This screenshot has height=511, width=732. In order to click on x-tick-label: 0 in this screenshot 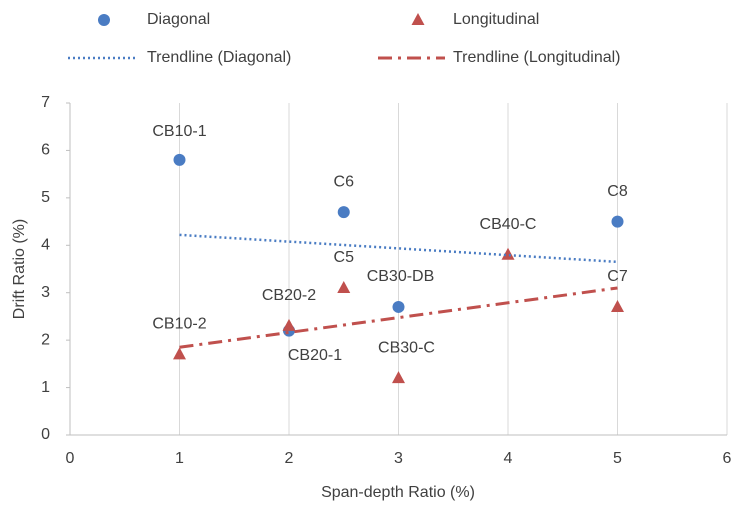, I will do `click(70, 458)`.